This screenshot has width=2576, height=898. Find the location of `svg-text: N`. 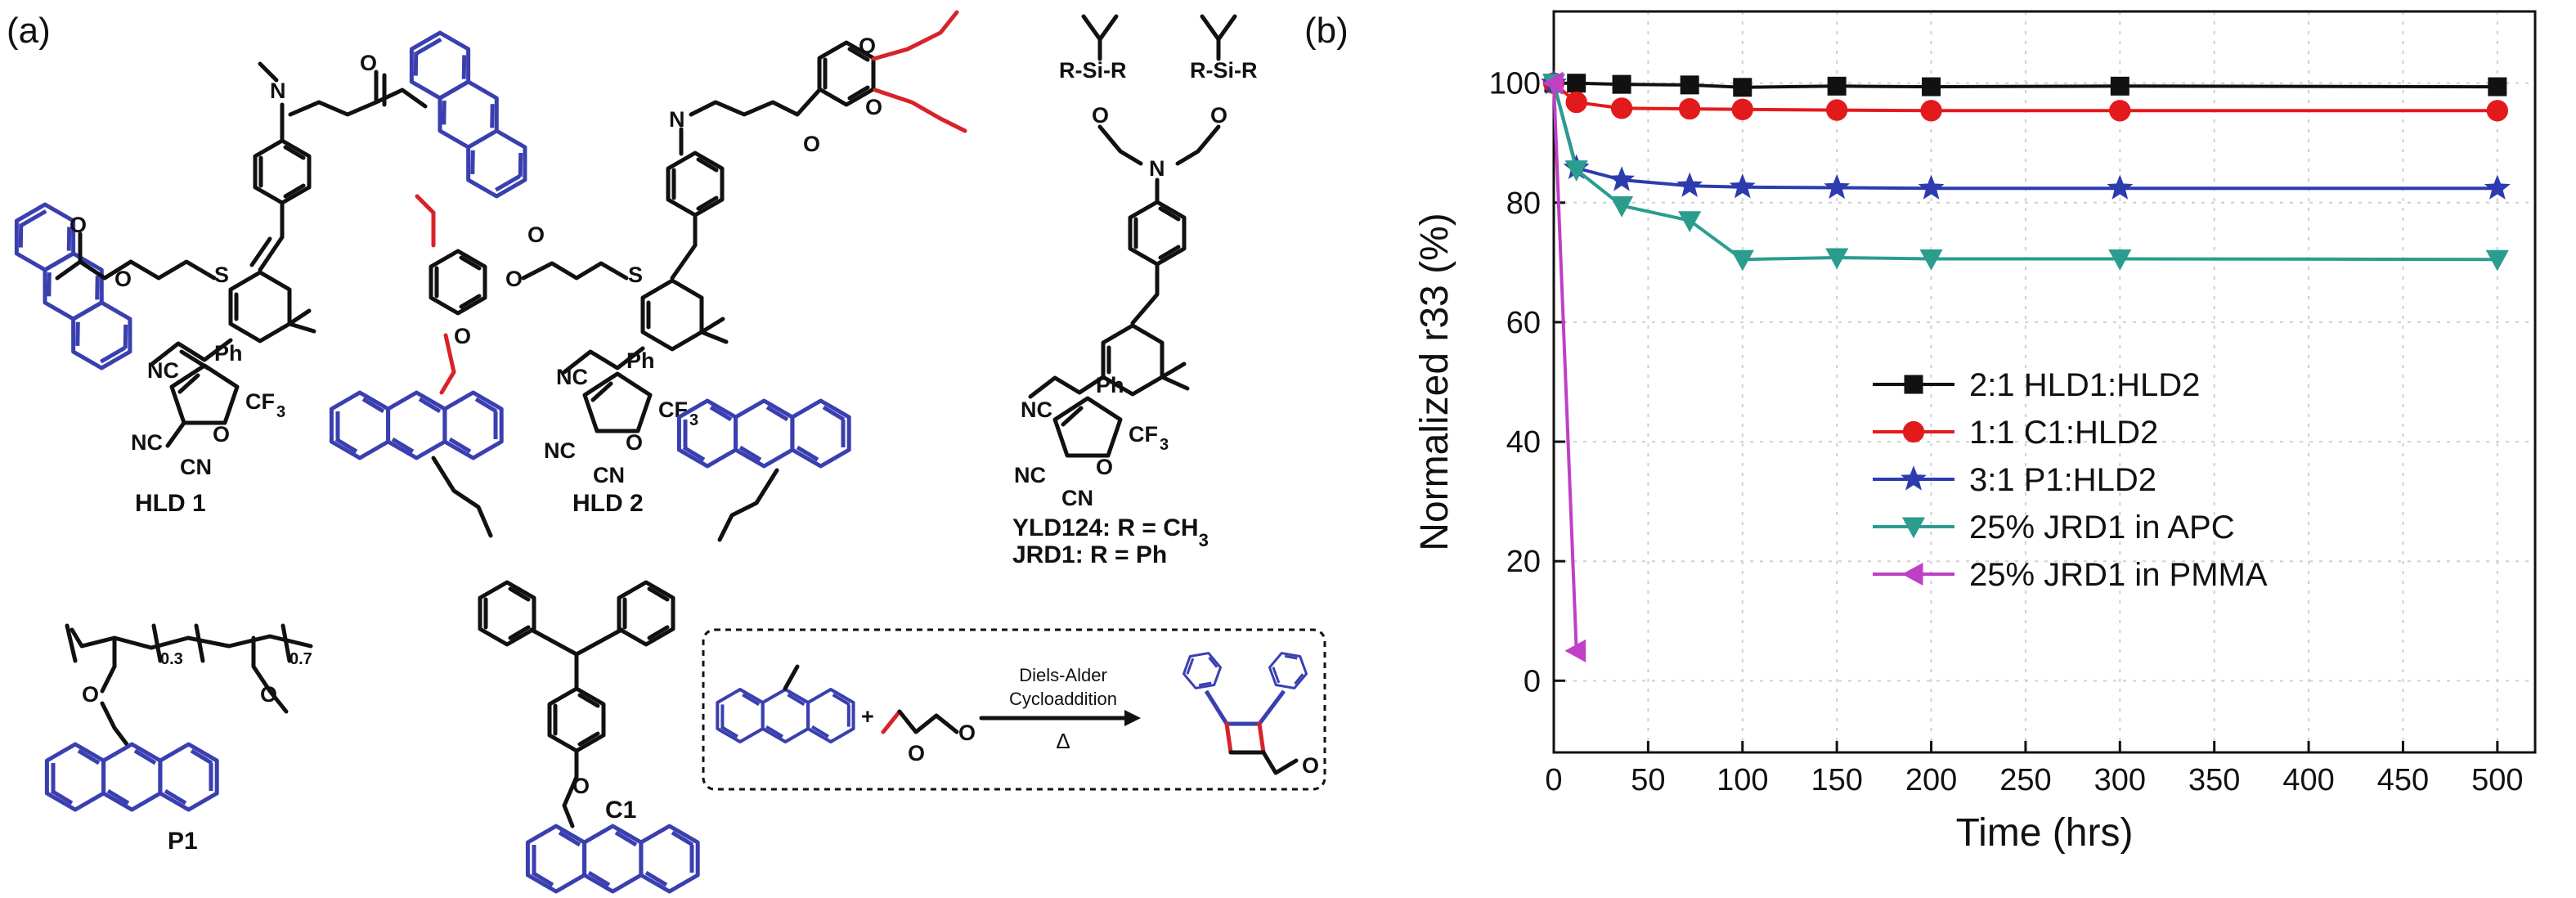

svg-text: N is located at coordinates (1157, 168).